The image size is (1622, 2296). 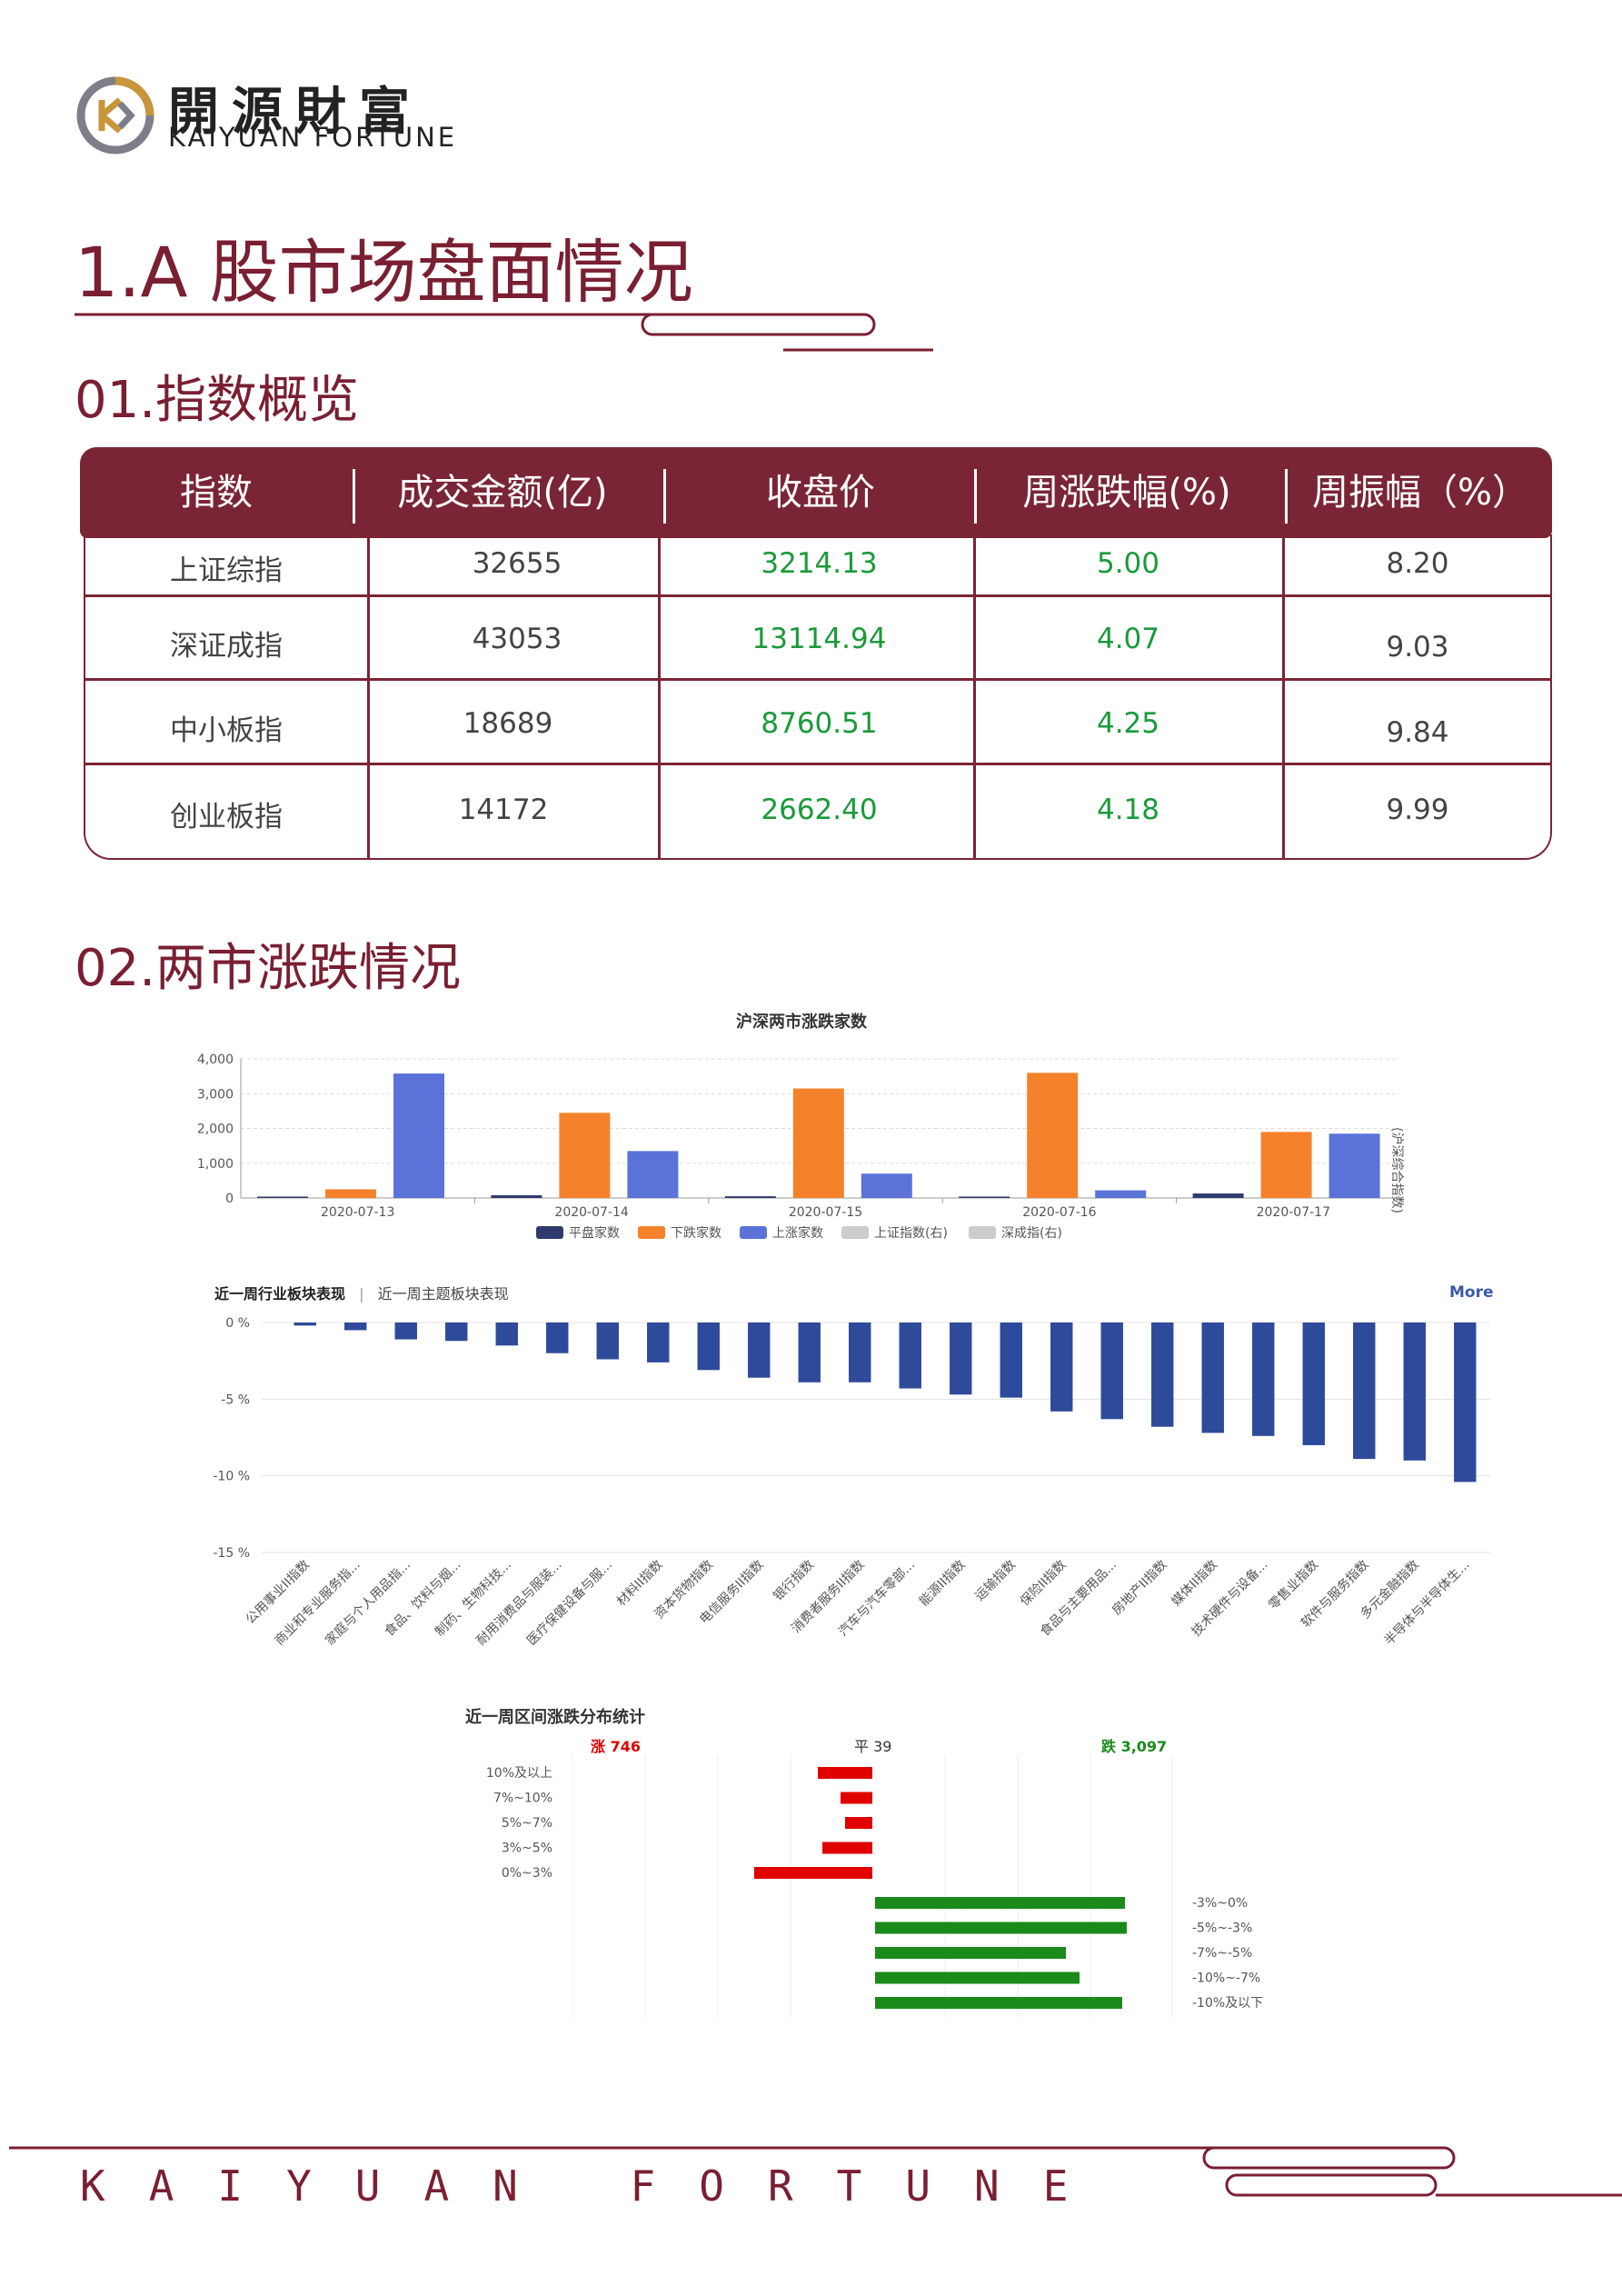 I want to click on cell-amplitude: 9.03, so click(x=1417, y=647).